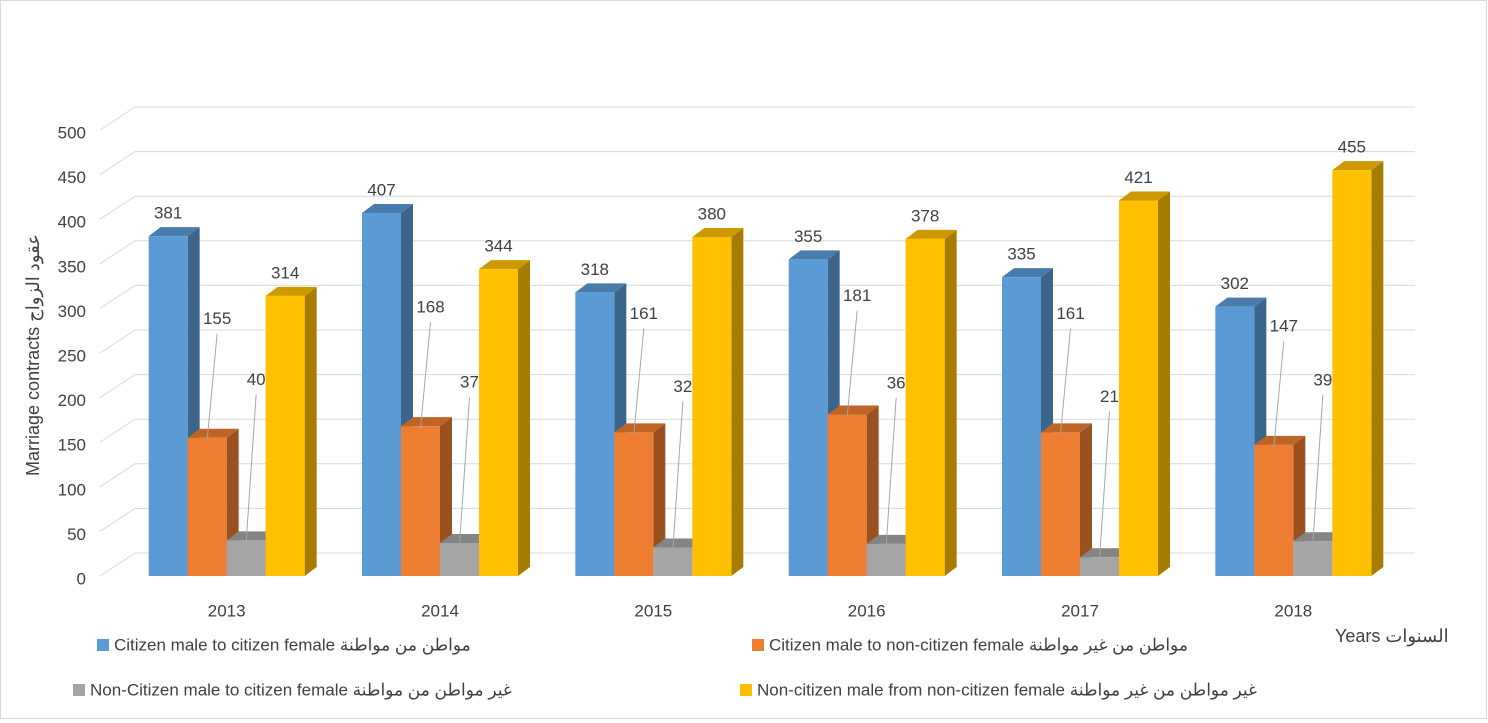 This screenshot has width=1488, height=723. What do you see at coordinates (440, 610) in the screenshot?
I see `x-tick-label: 2014` at bounding box center [440, 610].